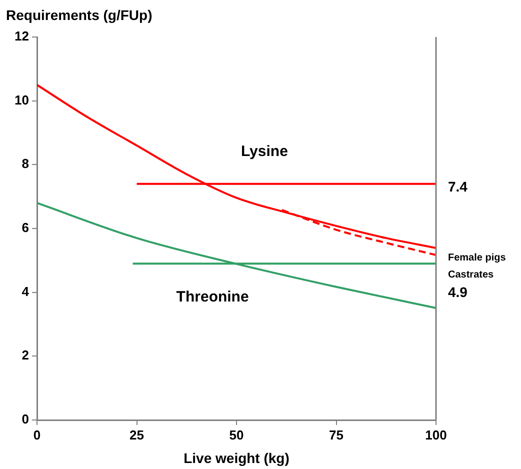 The width and height of the screenshot is (521, 469). What do you see at coordinates (21, 100) in the screenshot?
I see `y-tick-label: 10` at bounding box center [21, 100].